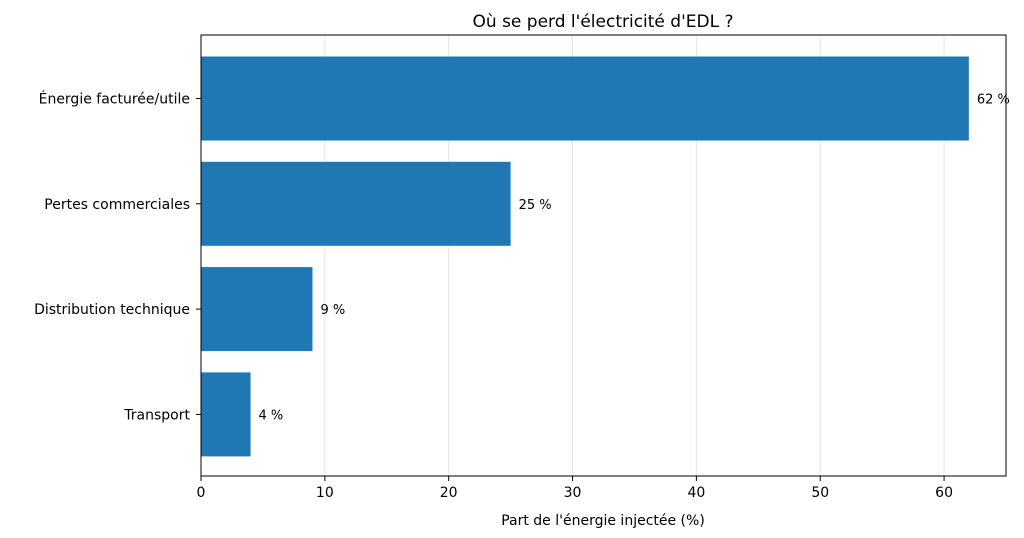 Image resolution: width=1024 pixels, height=538 pixels. I want to click on x-tick-label: 50, so click(820, 493).